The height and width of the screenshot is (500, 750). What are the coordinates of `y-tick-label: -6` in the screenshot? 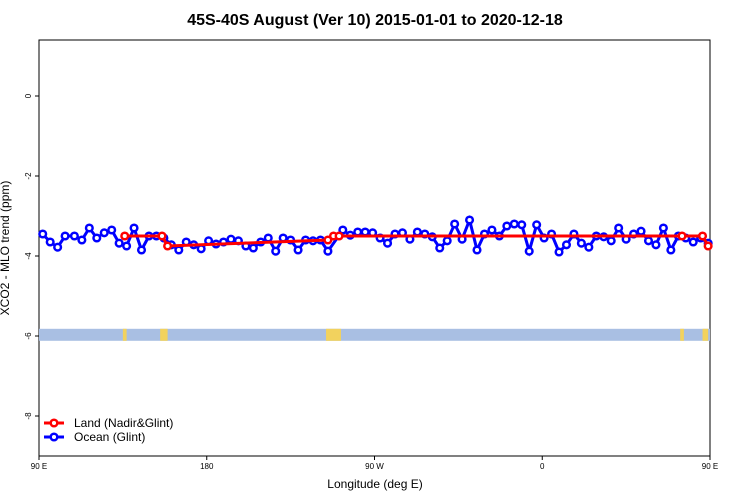 It's located at (28, 336).